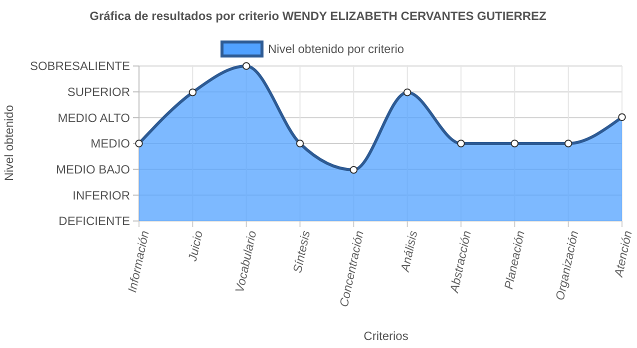 This screenshot has width=637, height=348. I want to click on legend-label: Nivel obtenido por criterio, so click(336, 49).